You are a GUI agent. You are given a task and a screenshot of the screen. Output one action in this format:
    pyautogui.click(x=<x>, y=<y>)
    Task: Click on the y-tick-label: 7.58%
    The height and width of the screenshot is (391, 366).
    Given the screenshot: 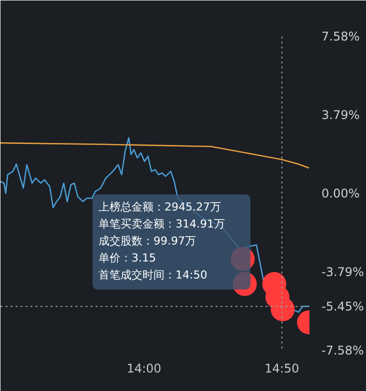 What is the action you would take?
    pyautogui.click(x=341, y=37)
    